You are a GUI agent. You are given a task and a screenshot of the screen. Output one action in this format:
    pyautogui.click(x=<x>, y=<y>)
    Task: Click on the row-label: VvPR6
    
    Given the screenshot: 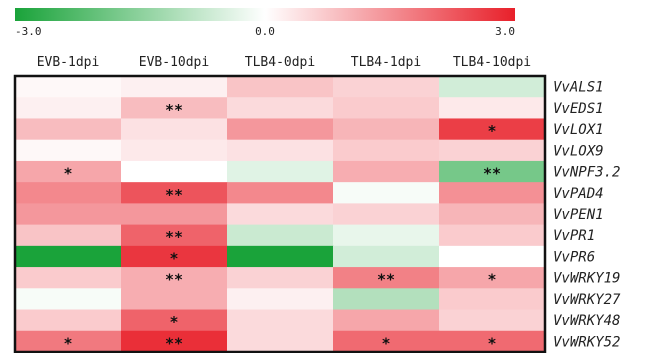 What is the action you would take?
    pyautogui.click(x=574, y=257)
    